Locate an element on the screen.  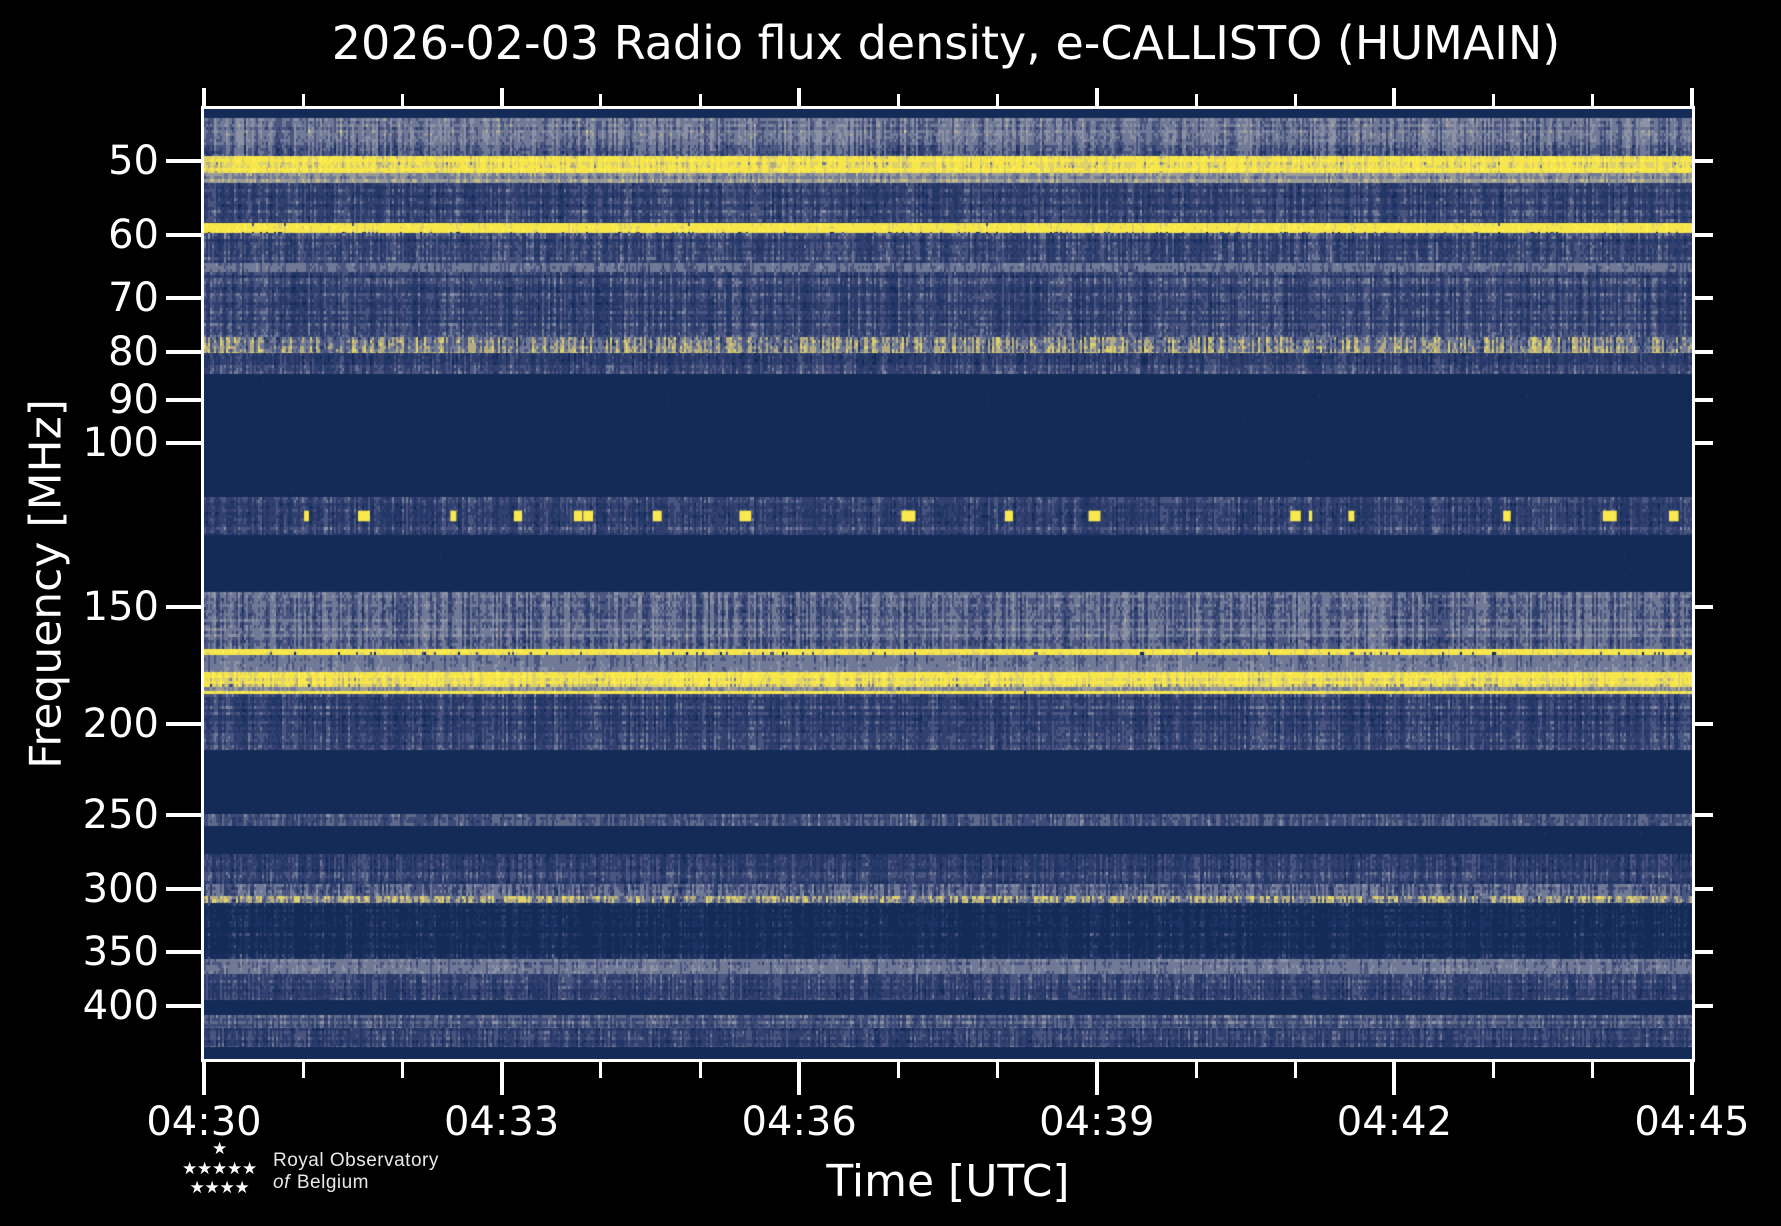
y-tick-label-70: 70 is located at coordinates (133, 297).